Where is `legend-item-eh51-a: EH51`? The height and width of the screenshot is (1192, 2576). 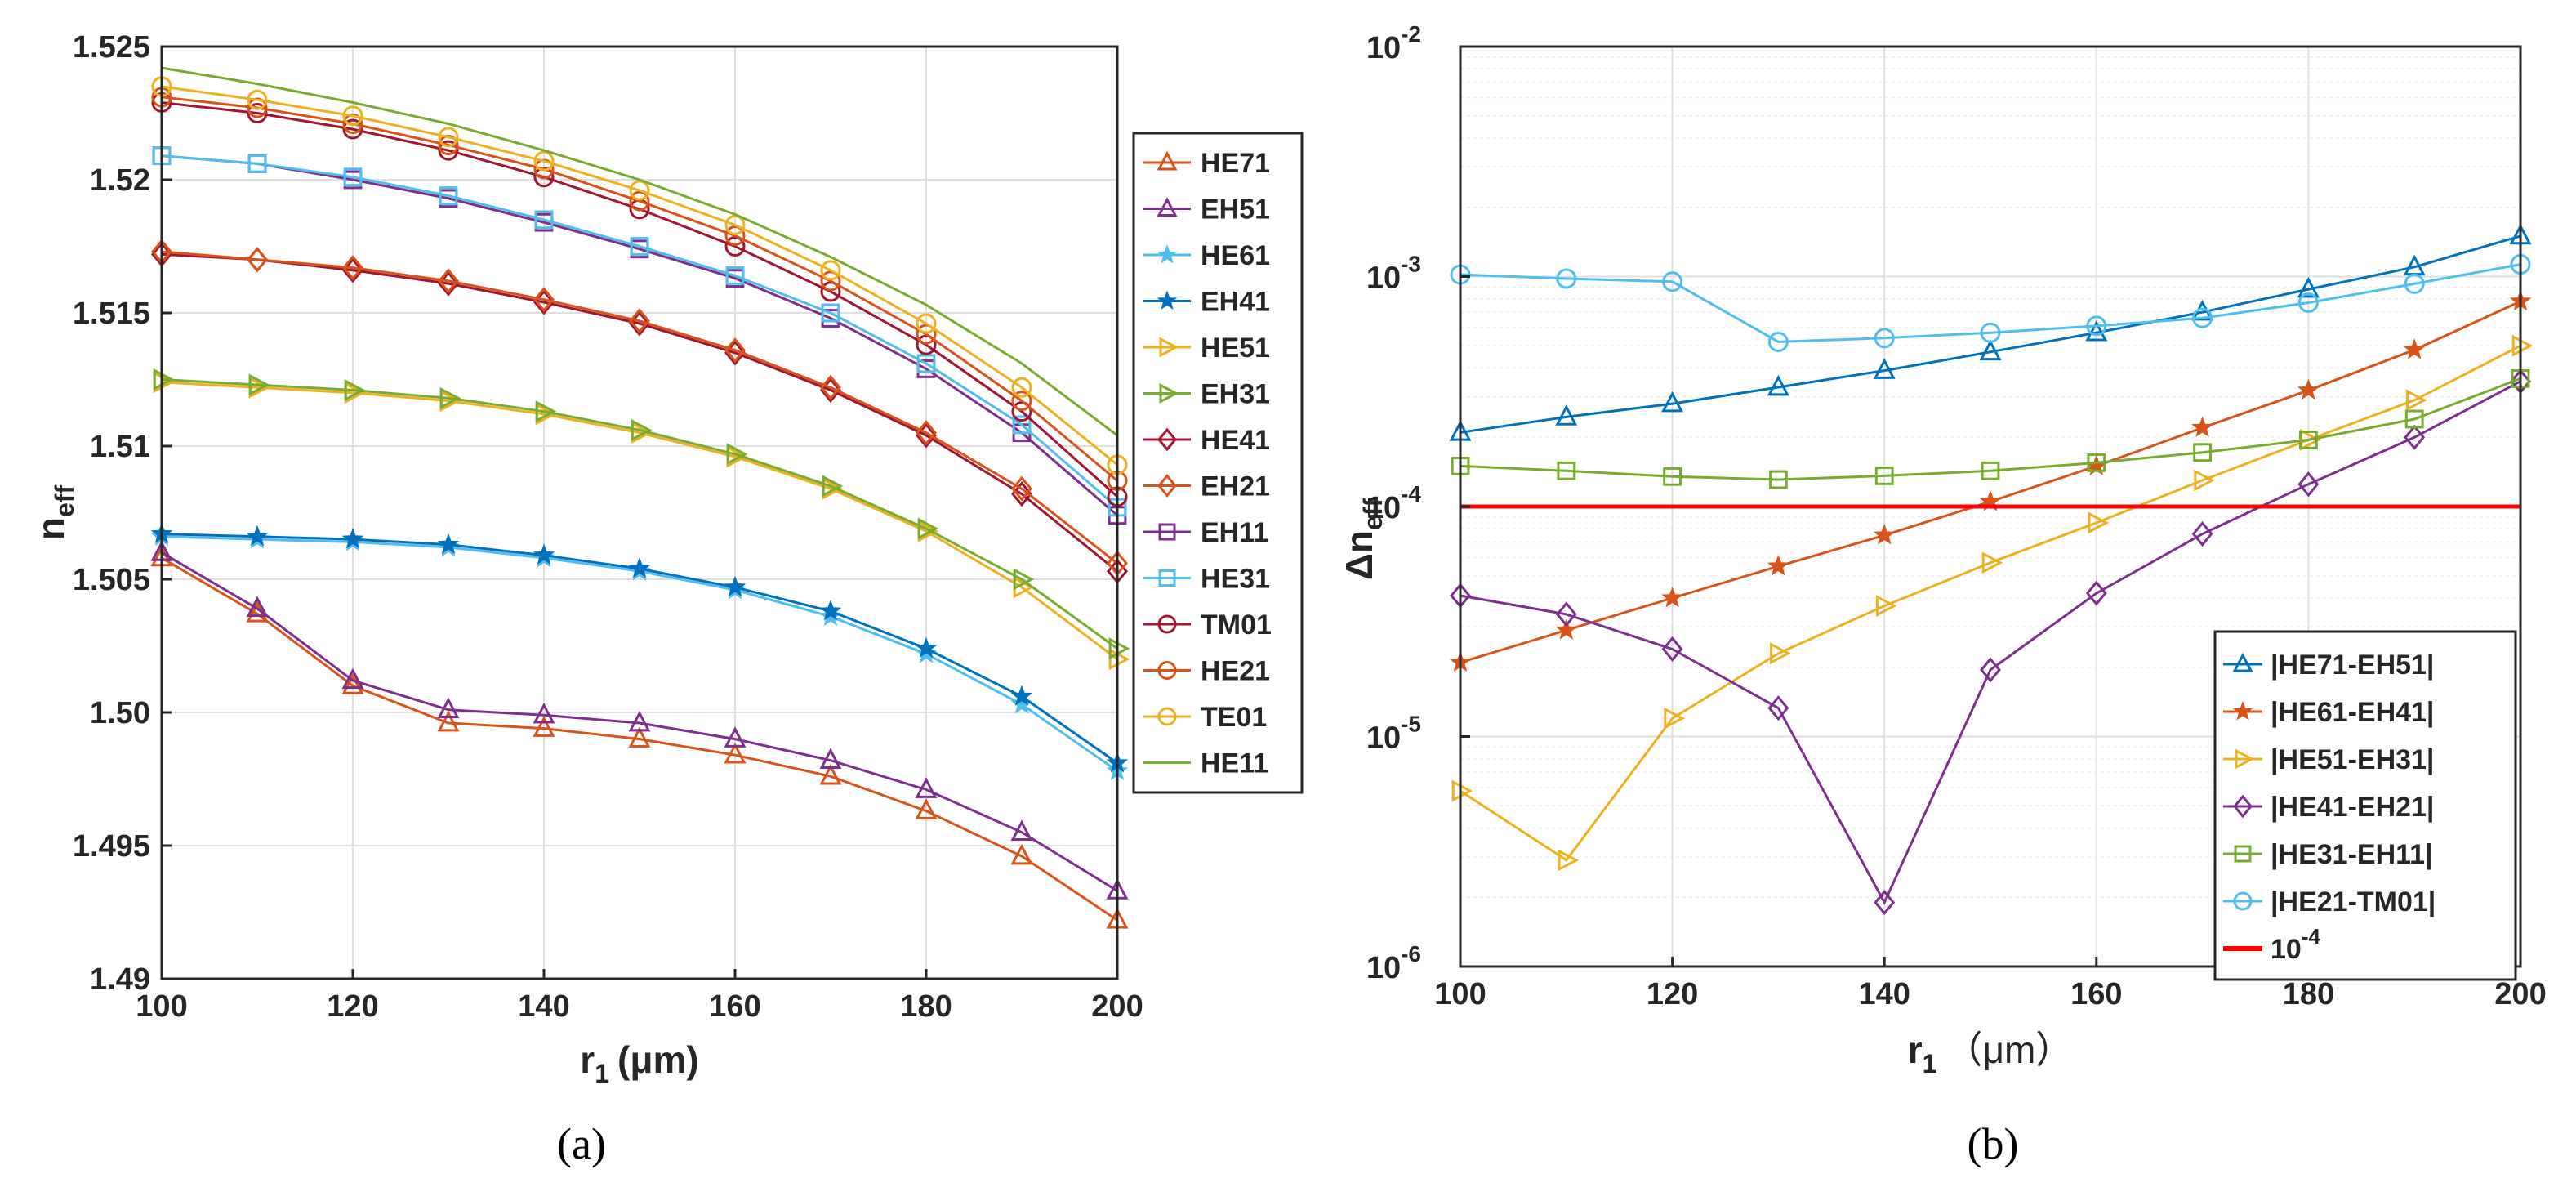 legend-item-eh51-a: EH51 is located at coordinates (1206, 209).